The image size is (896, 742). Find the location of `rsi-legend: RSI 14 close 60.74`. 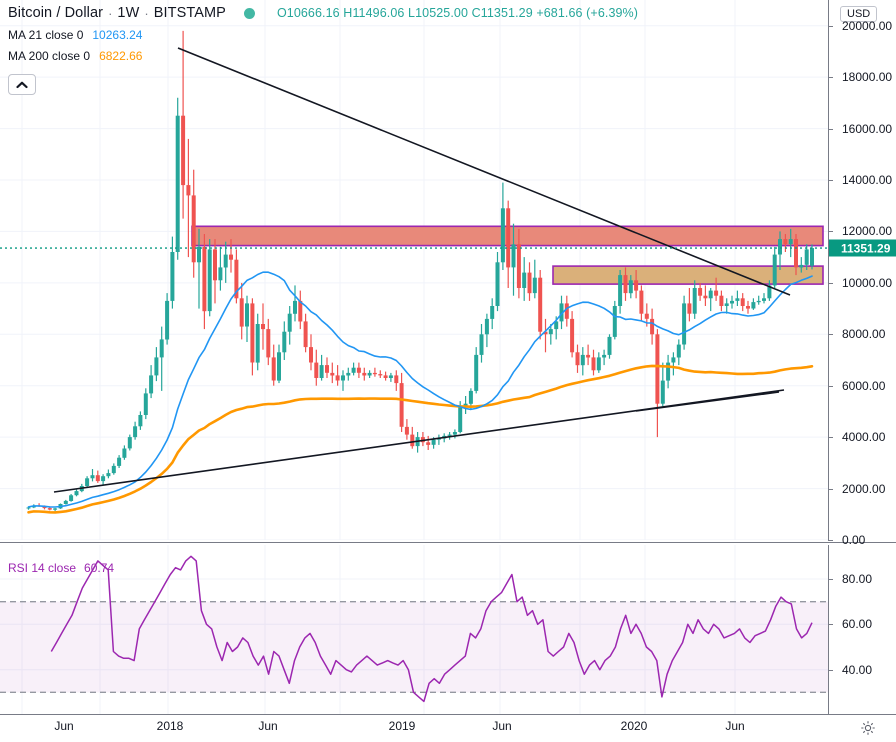

rsi-legend: RSI 14 close 60.74 is located at coordinates (61, 568).